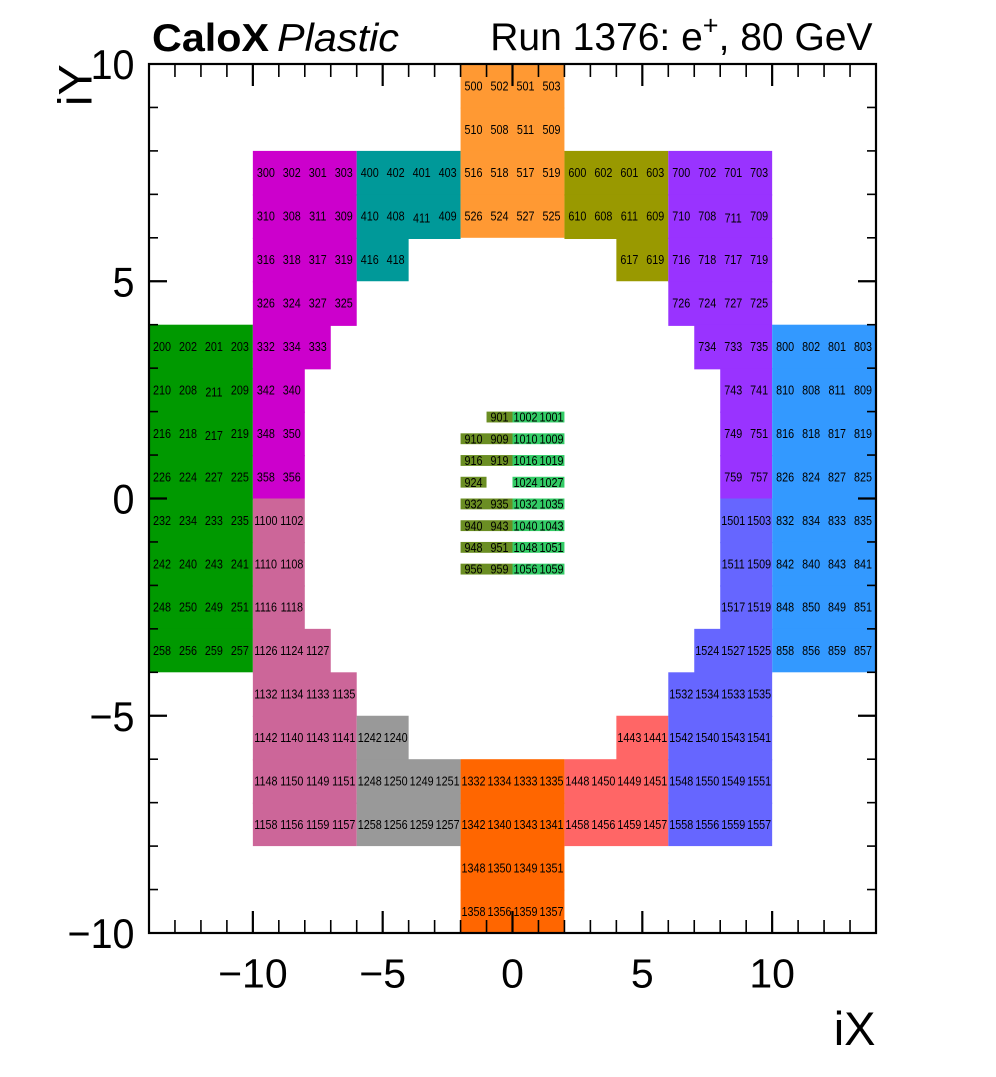 The width and height of the screenshot is (996, 1077). I want to click on svg-text: 940, so click(474, 525).